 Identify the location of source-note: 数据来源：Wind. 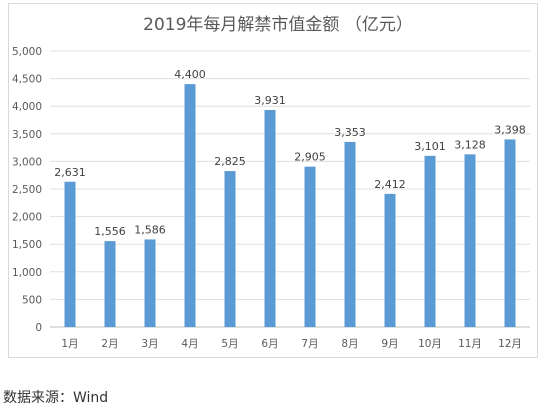
(56, 398).